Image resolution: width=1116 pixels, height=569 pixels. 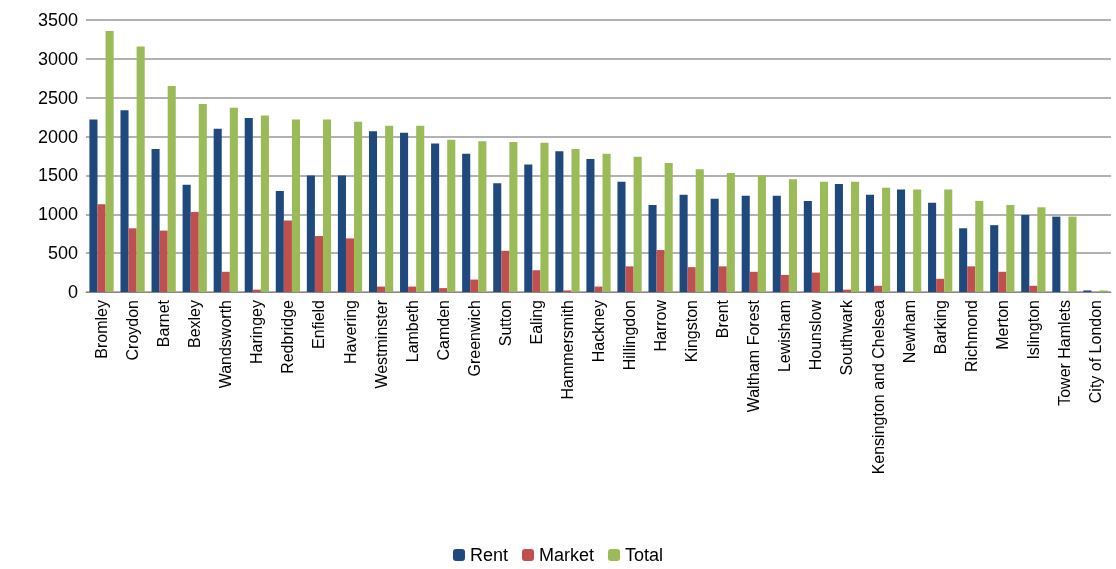 What do you see at coordinates (443, 330) in the screenshot?
I see `x-tick-label: Camden` at bounding box center [443, 330].